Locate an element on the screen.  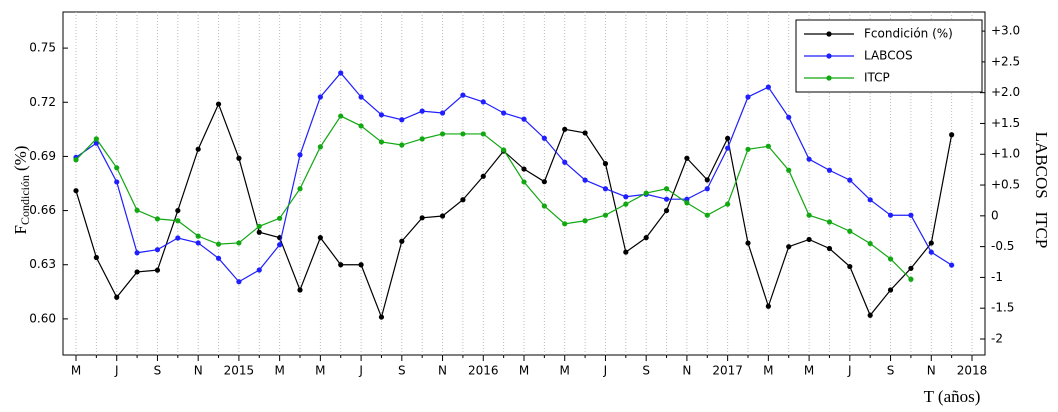
y2-tick-label: 0 is located at coordinates (995, 215).